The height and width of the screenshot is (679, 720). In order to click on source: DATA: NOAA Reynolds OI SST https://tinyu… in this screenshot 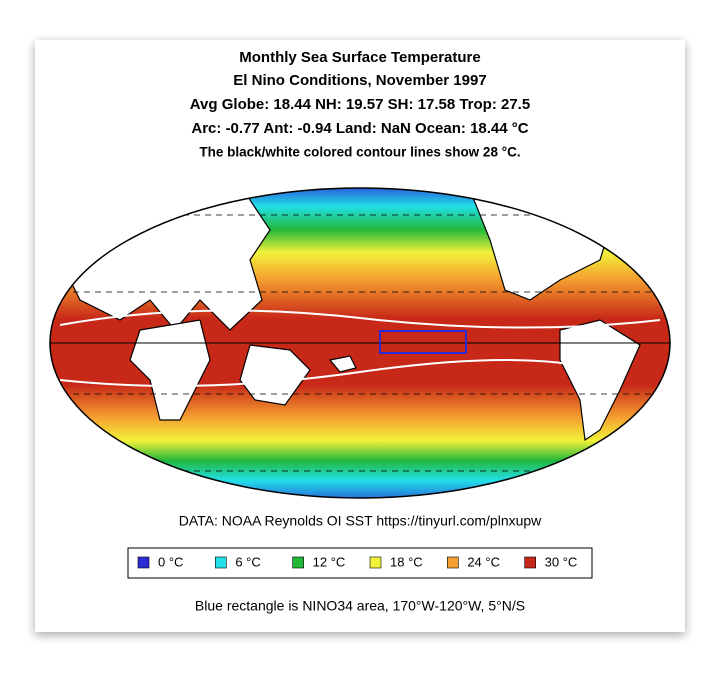, I will do `click(360, 521)`.